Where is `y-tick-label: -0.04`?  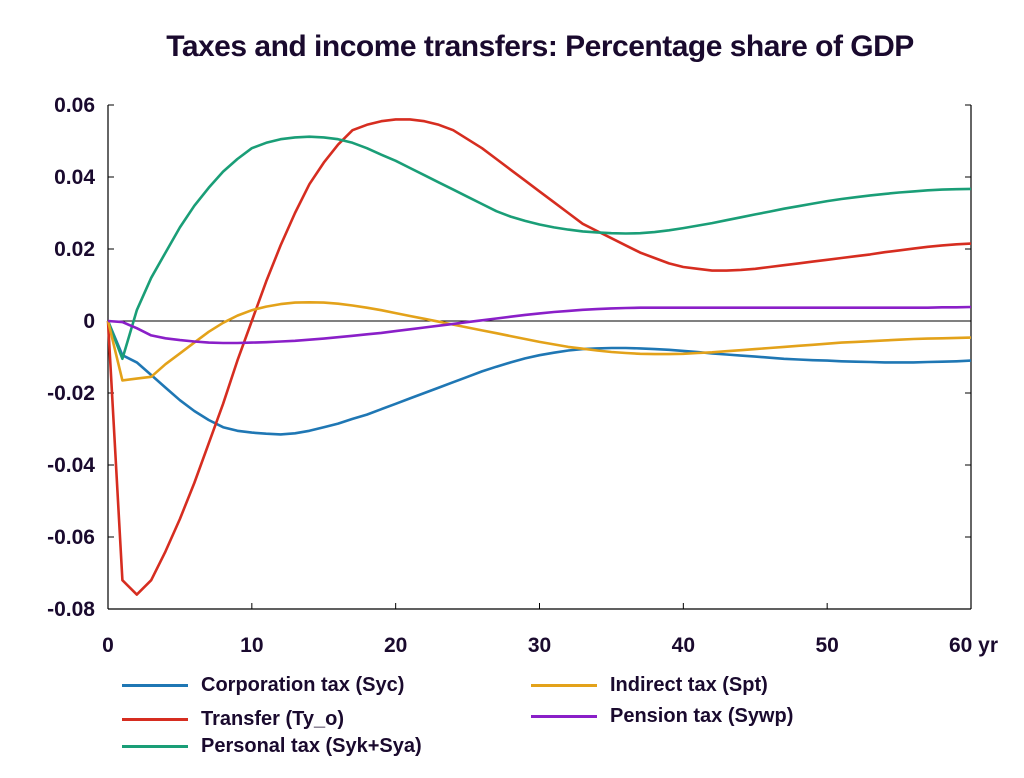
y-tick-label: -0.04 is located at coordinates (71, 465).